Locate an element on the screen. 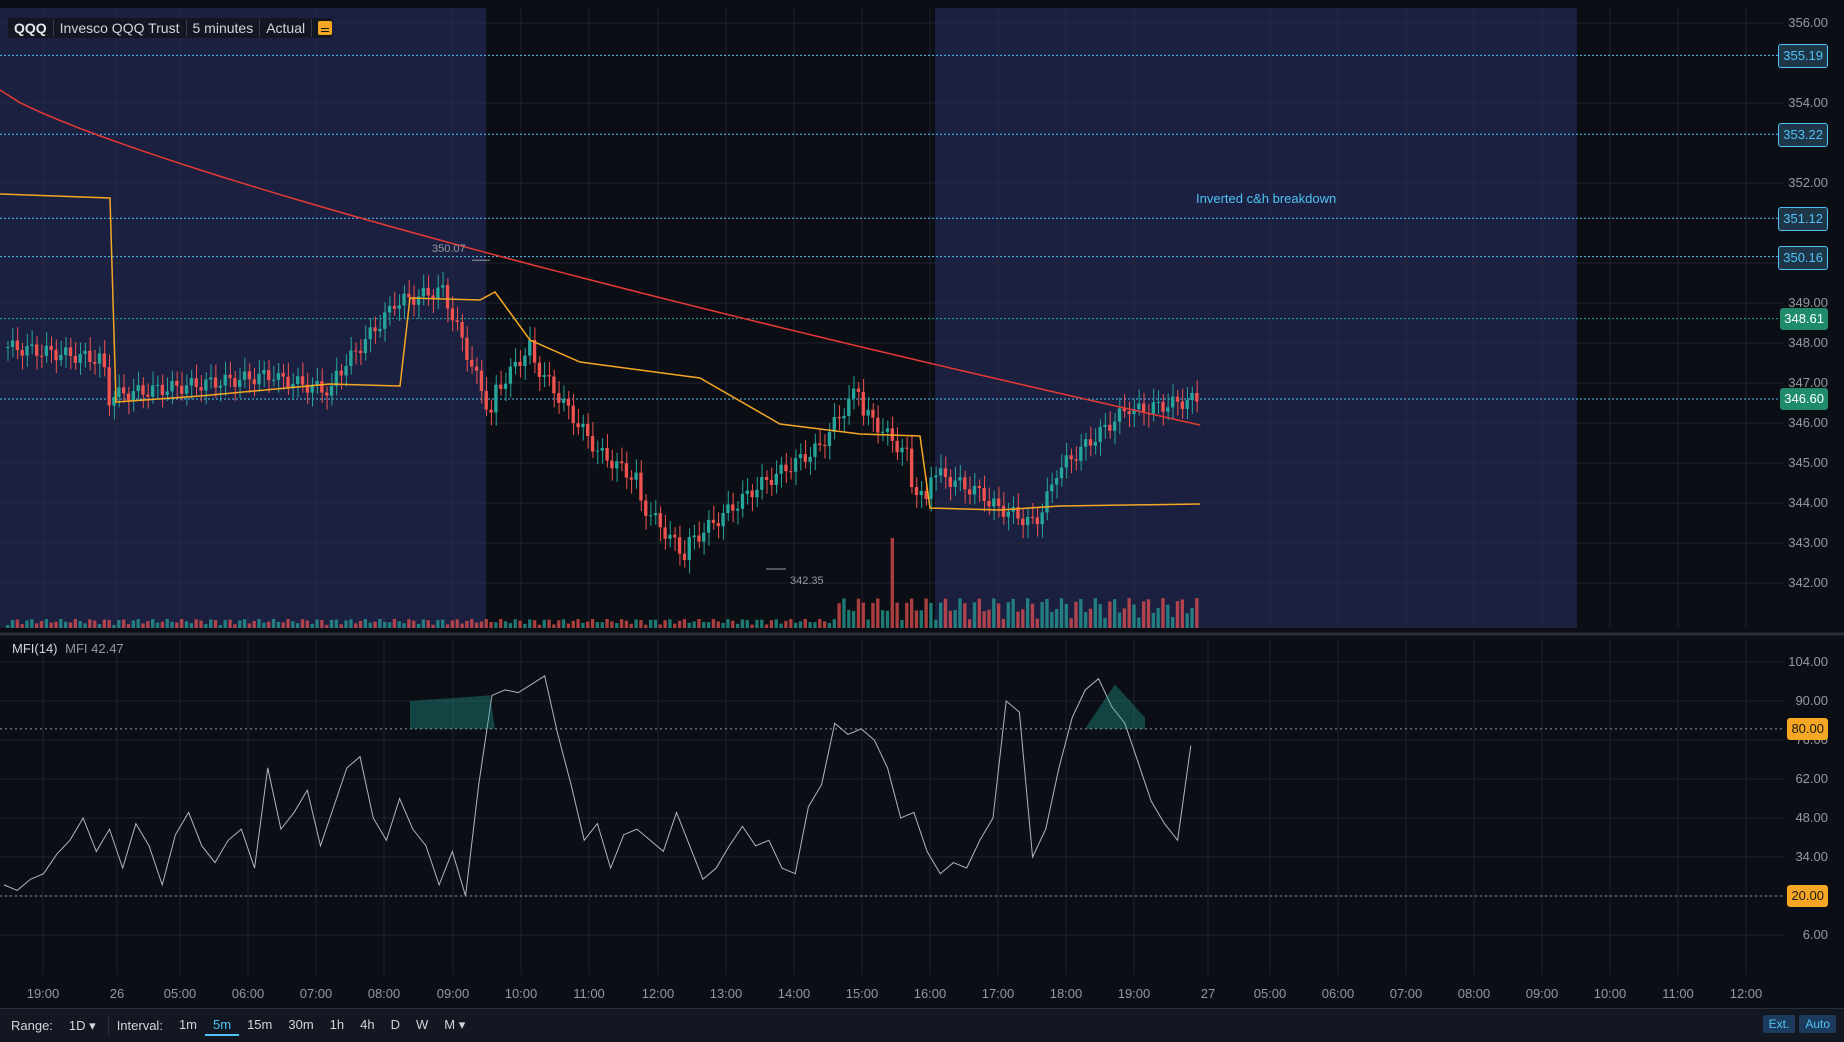 The width and height of the screenshot is (1844, 1042). price-level-tag: 351.12 is located at coordinates (1803, 219).